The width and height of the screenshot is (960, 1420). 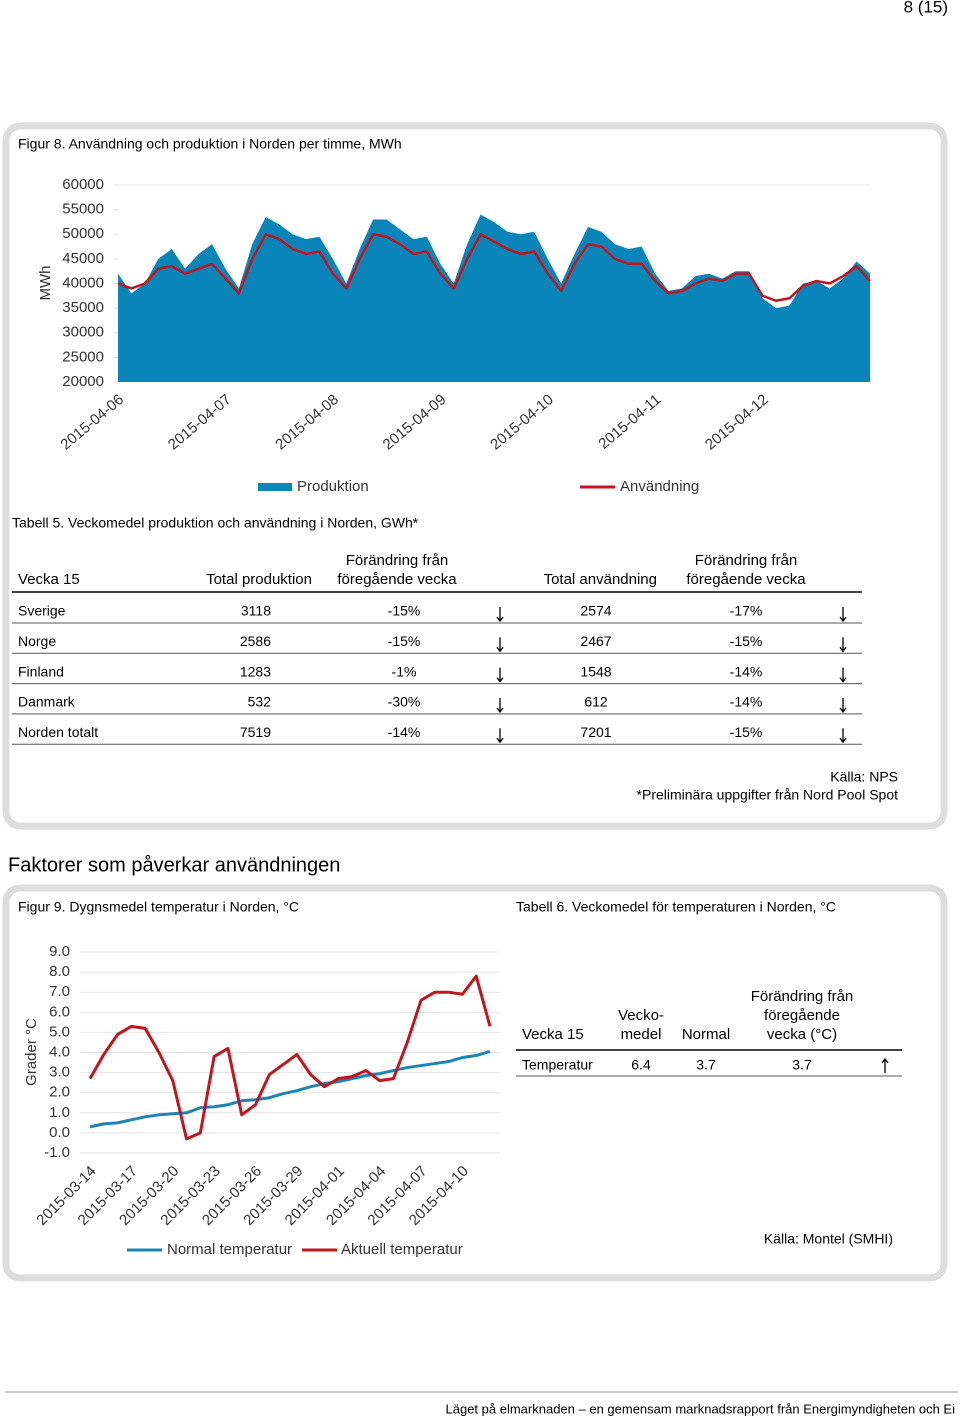 What do you see at coordinates (333, 486) in the screenshot?
I see `legend-label: Produktion` at bounding box center [333, 486].